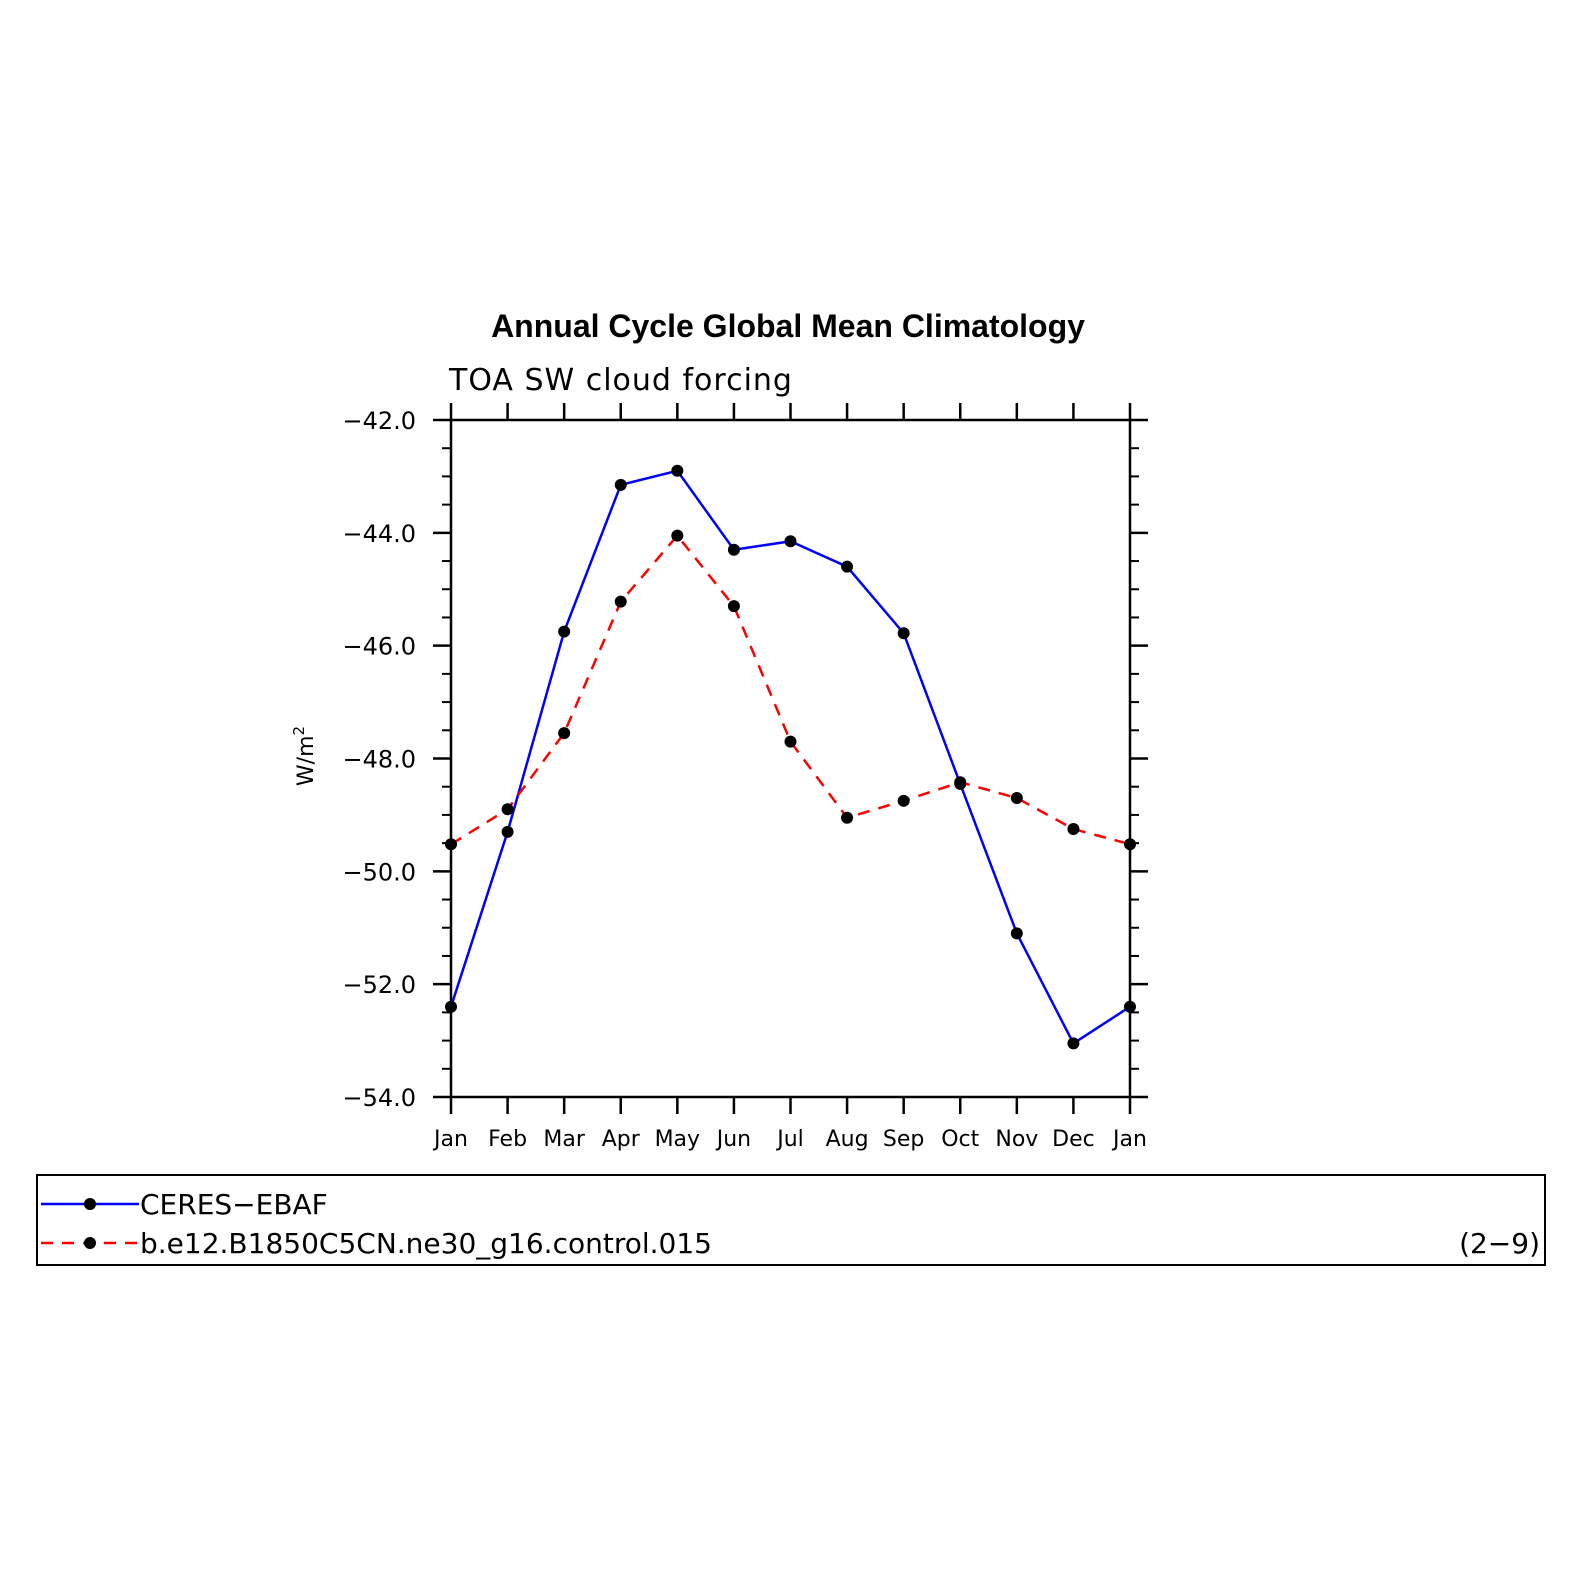 Image resolution: width=1575 pixels, height=1575 pixels. Describe the element at coordinates (903, 1139) in the screenshot. I see `x-tick-label: Sep` at that location.